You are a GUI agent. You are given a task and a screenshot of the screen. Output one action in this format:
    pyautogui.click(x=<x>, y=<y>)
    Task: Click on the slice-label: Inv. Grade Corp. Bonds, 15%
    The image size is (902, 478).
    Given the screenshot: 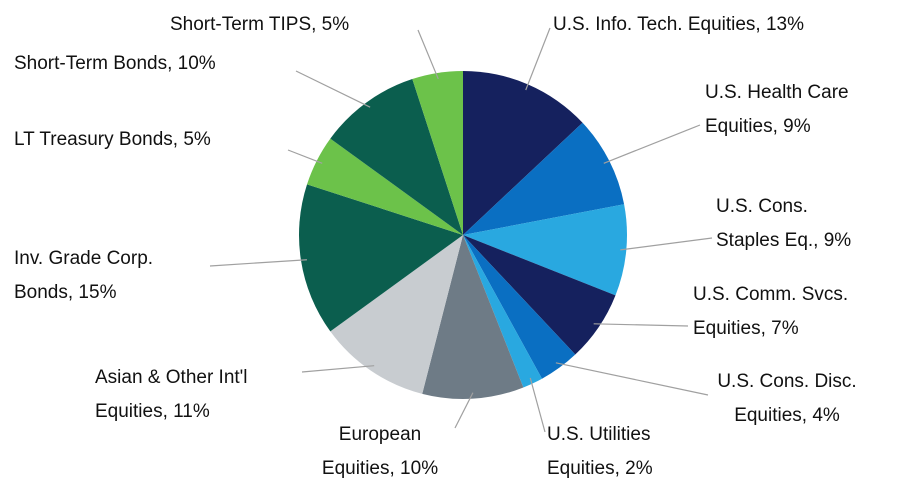 What is the action you would take?
    pyautogui.click(x=84, y=275)
    